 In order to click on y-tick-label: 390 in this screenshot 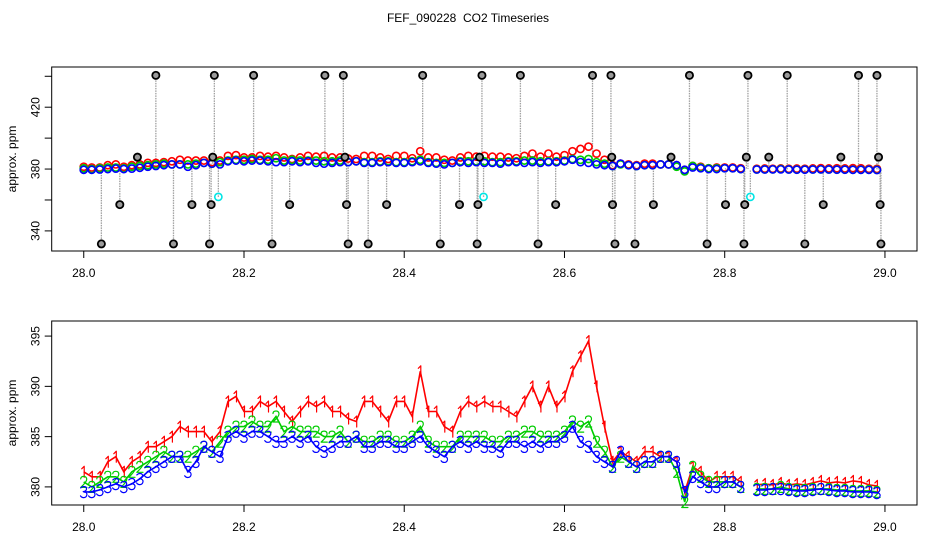, I will do `click(36, 386)`.